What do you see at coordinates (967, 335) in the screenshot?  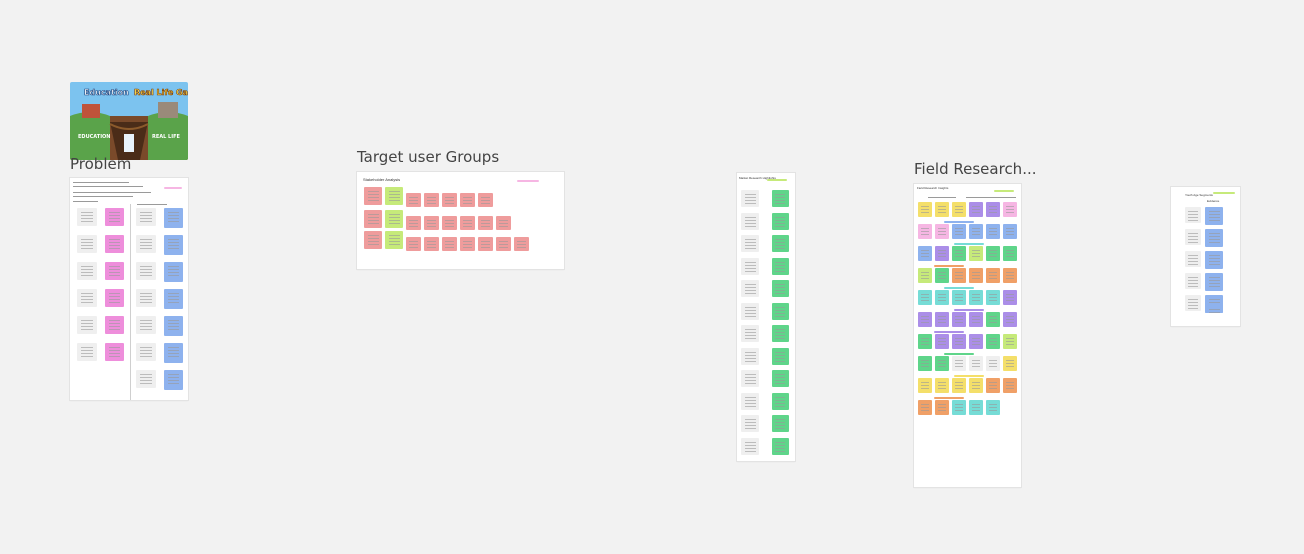 I see `frame-field-research: Field Research Insights` at bounding box center [967, 335].